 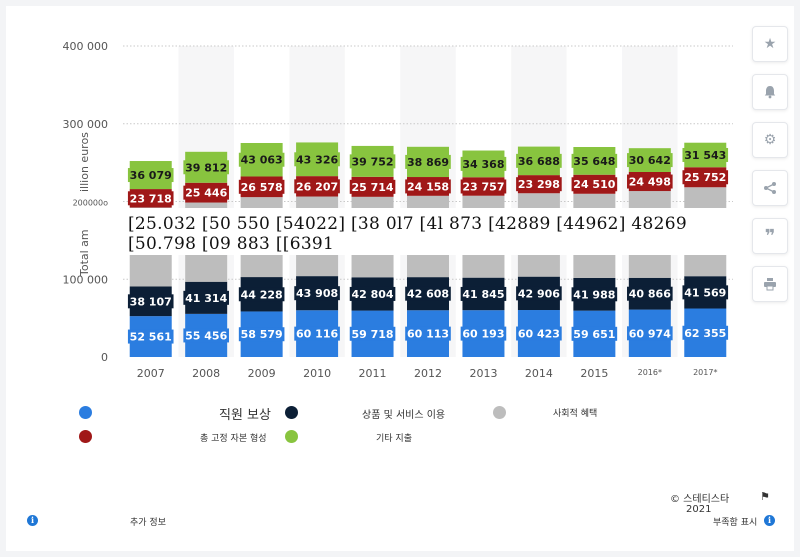 I want to click on data-label: 43 063, so click(x=262, y=160).